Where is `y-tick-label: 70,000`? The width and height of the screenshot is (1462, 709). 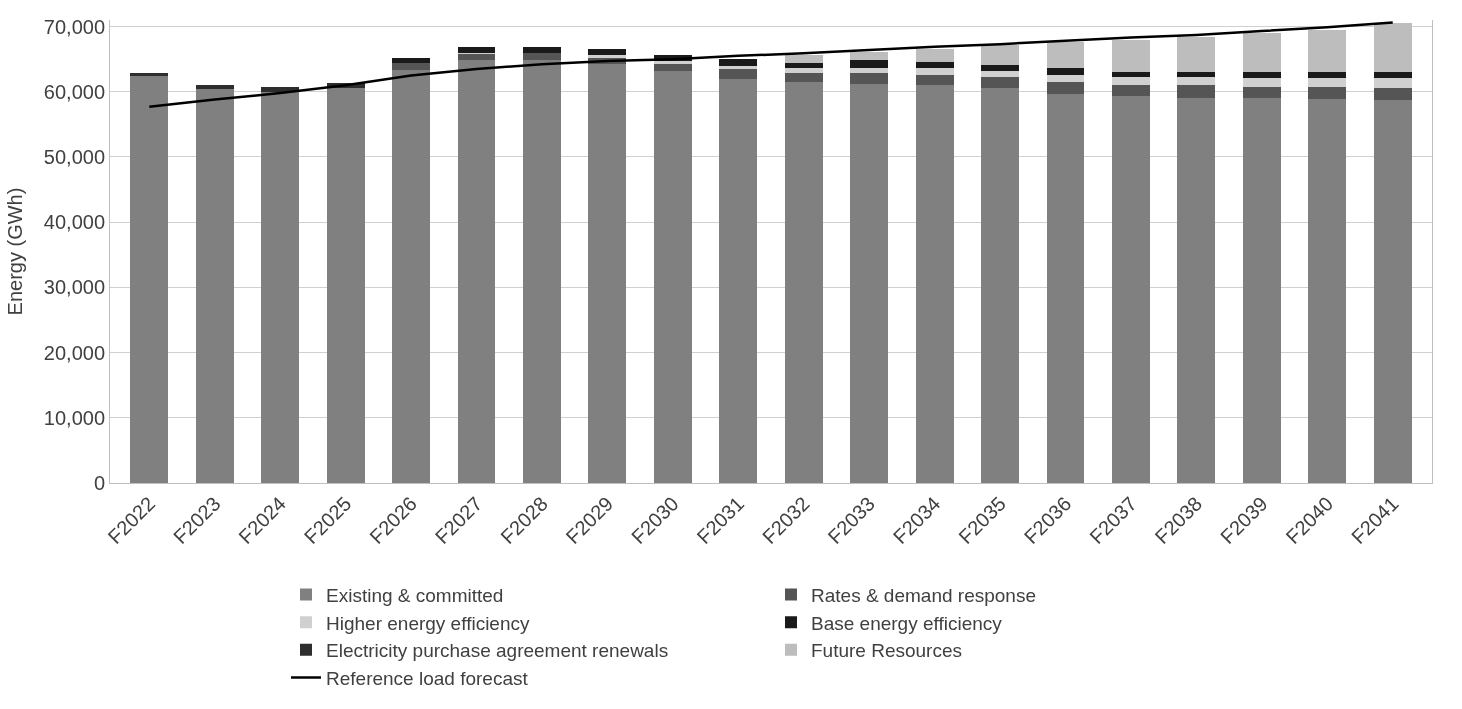
y-tick-label: 70,000 is located at coordinates (74, 26).